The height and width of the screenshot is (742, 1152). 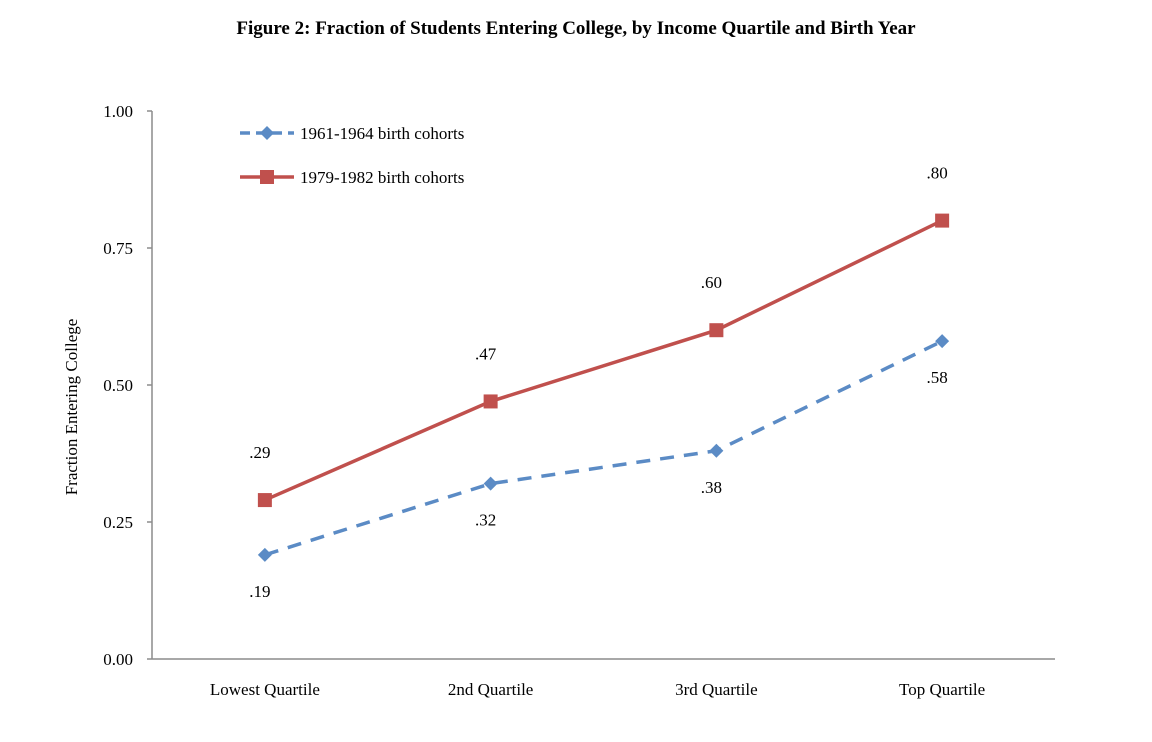 I want to click on y-tick-label: 0.00, so click(x=118, y=659).